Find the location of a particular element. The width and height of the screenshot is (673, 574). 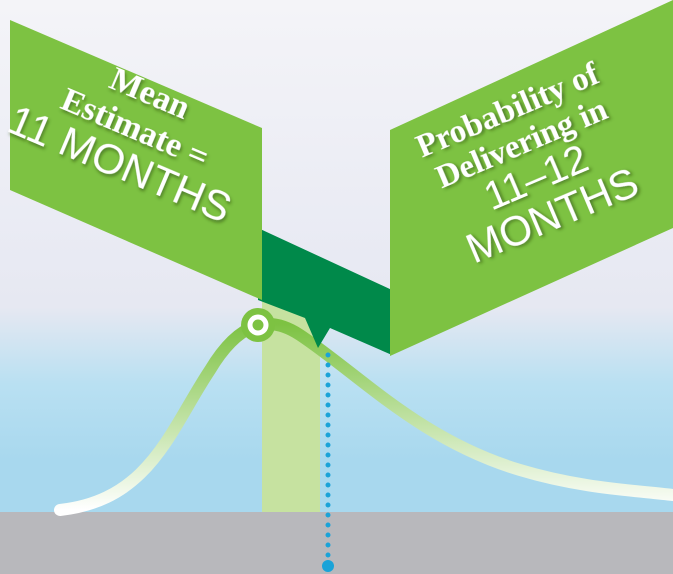

mean-marker is located at coordinates (258, 325).